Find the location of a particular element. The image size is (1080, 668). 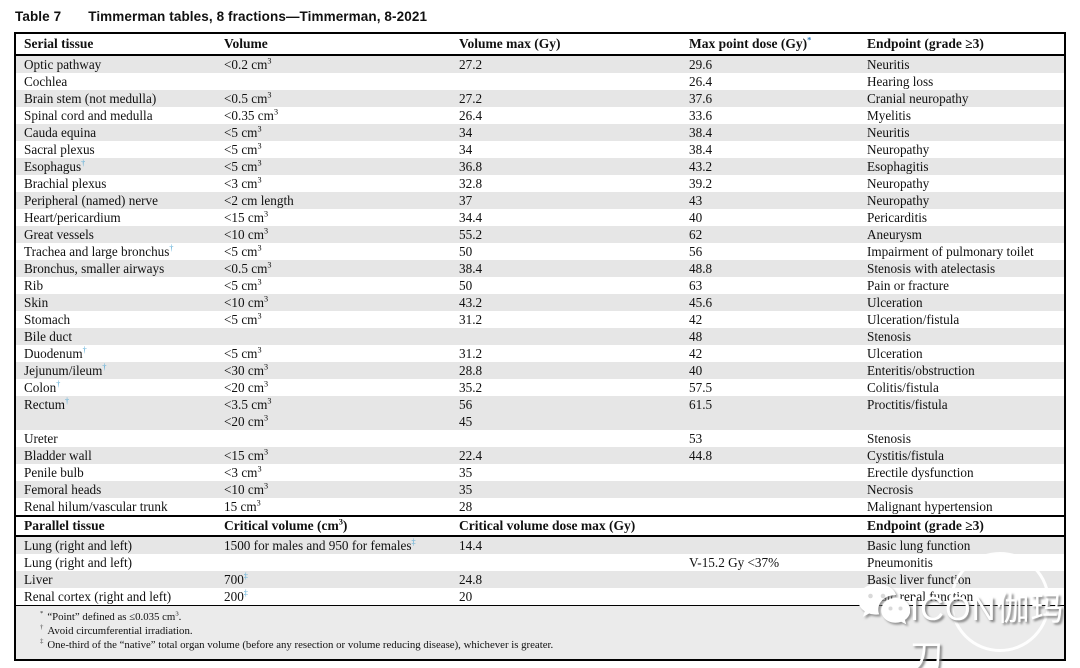

cell-endpoint: Malignant hypertension is located at coordinates (930, 506).